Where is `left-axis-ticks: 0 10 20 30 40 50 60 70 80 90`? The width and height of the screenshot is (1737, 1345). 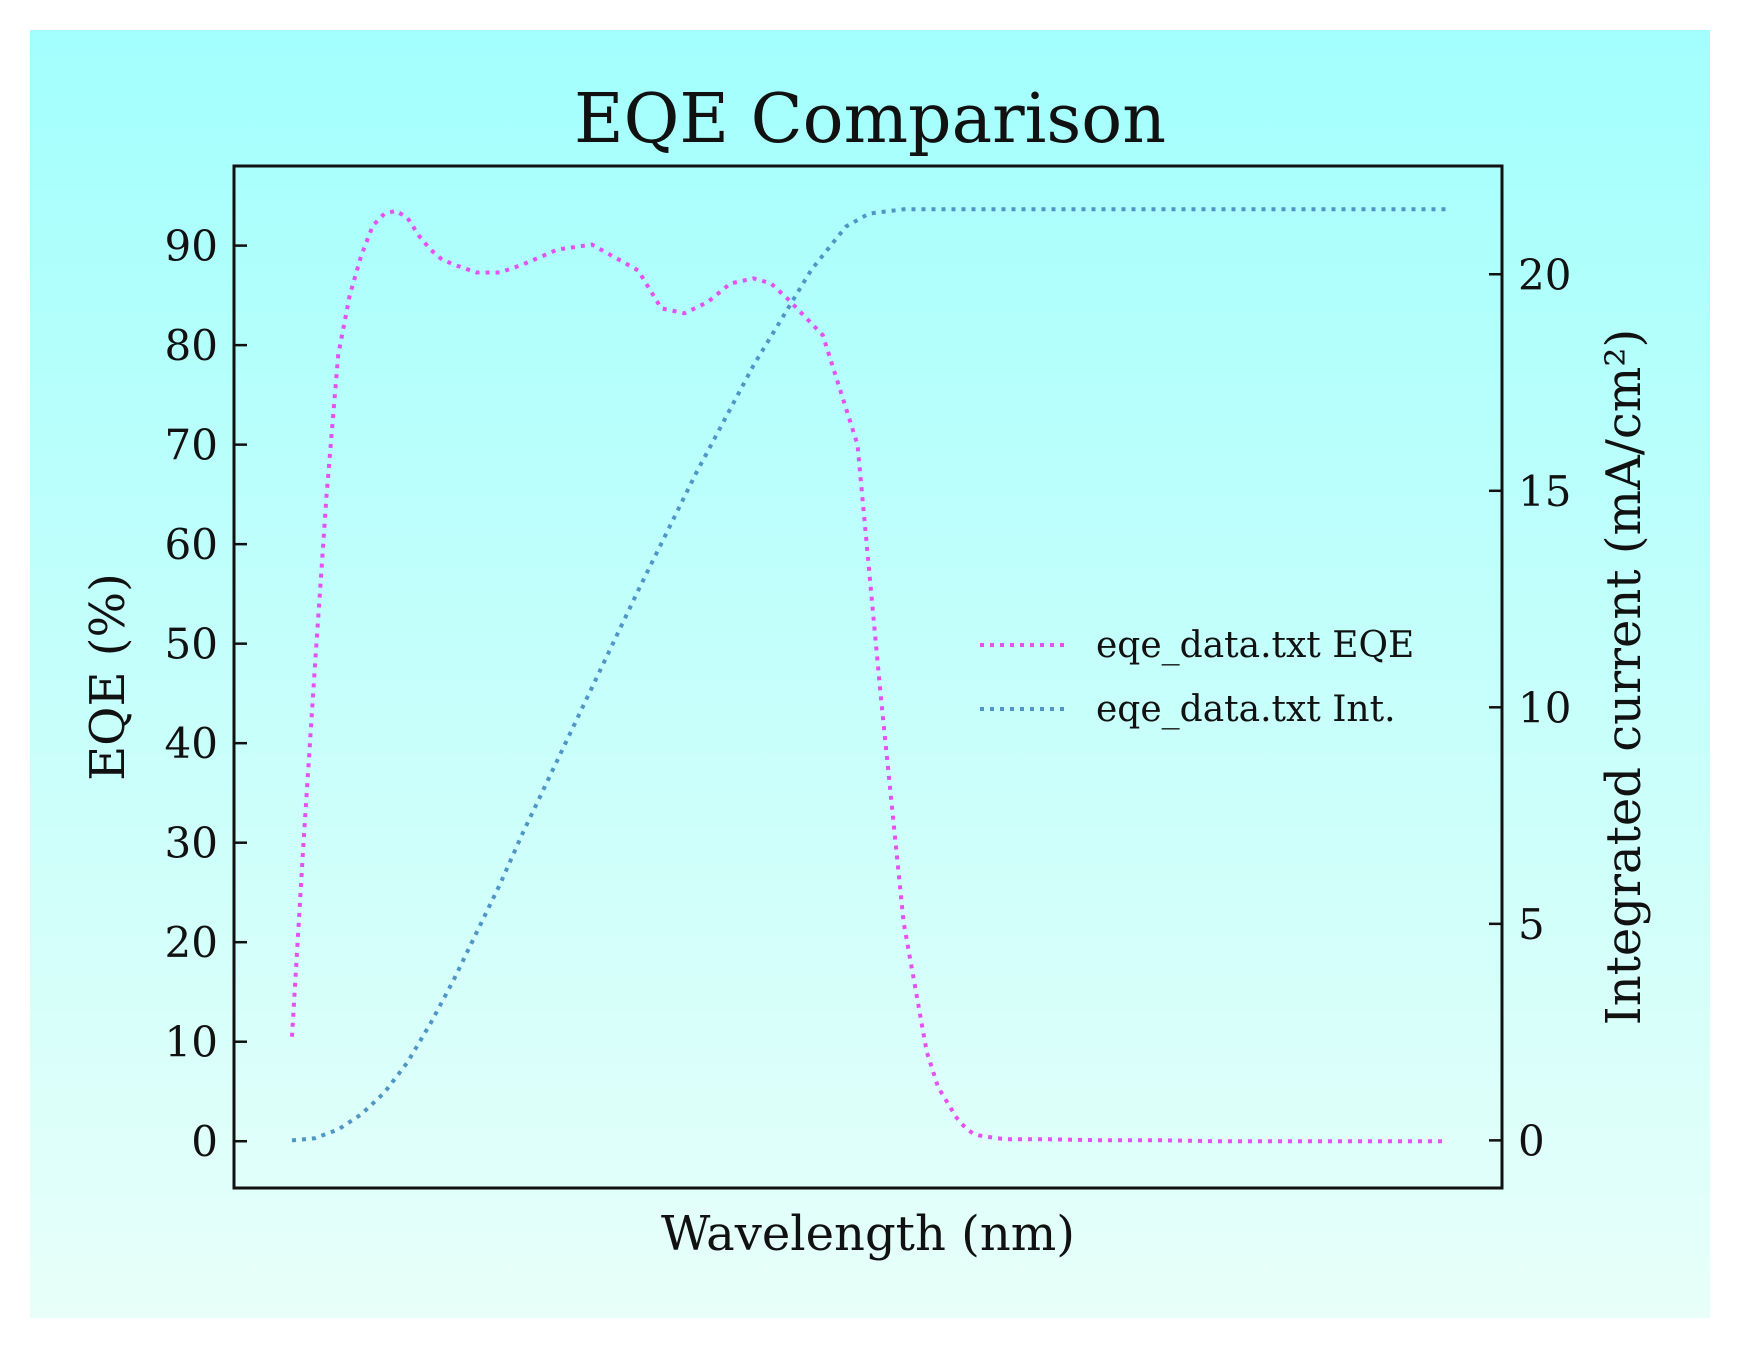 left-axis-ticks: 0 10 20 30 40 50 60 70 80 90 is located at coordinates (206, 694).